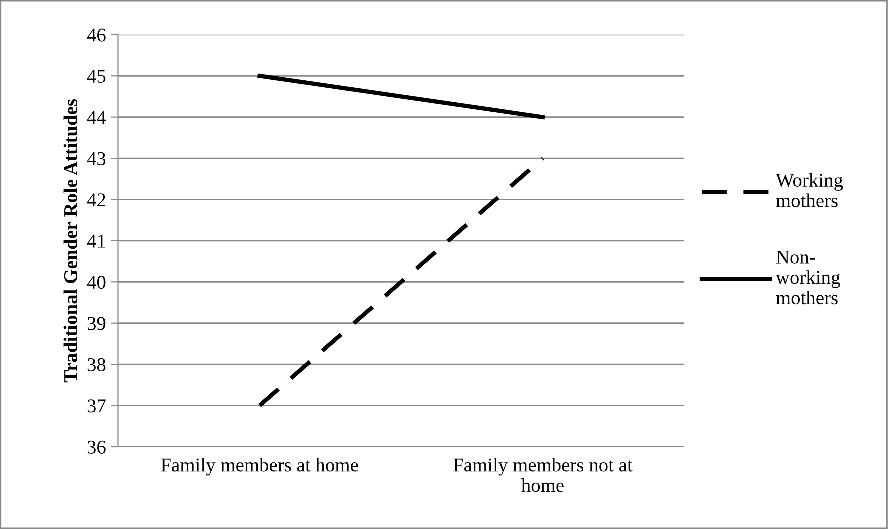 The image size is (889, 529). Describe the element at coordinates (71, 241) in the screenshot. I see `y-axis-title: Traditional Gender Role Attitudes` at that location.